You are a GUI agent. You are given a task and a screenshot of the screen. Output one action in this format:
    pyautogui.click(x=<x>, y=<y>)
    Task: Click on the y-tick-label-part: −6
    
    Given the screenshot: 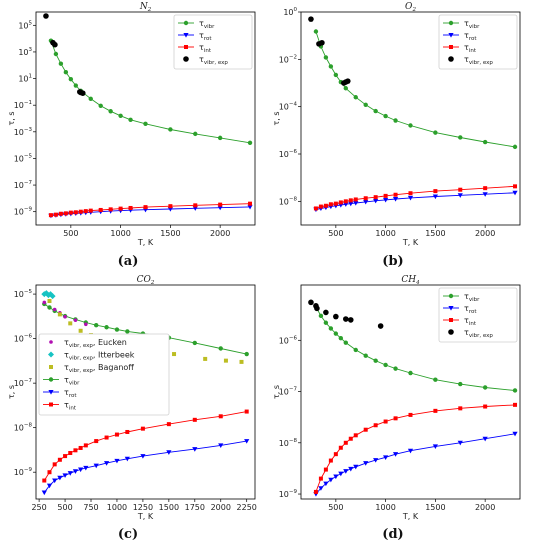 What is the action you would take?
    pyautogui.click(x=28, y=337)
    